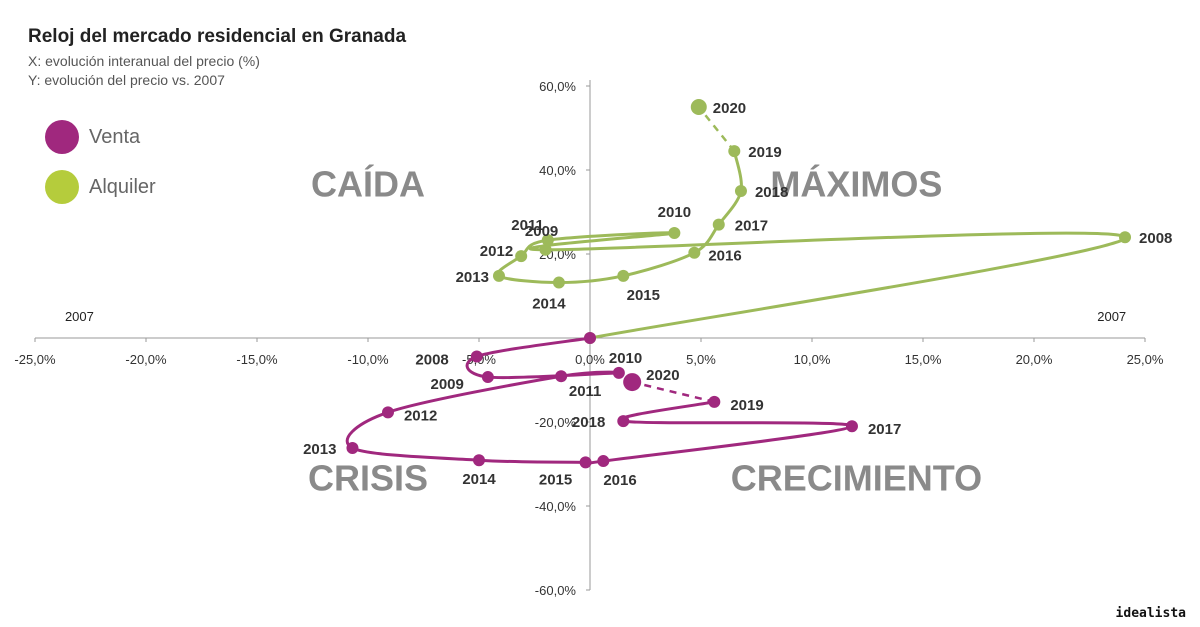  What do you see at coordinates (1145, 359) in the screenshot?
I see `x-tick-label: 25,0%` at bounding box center [1145, 359].